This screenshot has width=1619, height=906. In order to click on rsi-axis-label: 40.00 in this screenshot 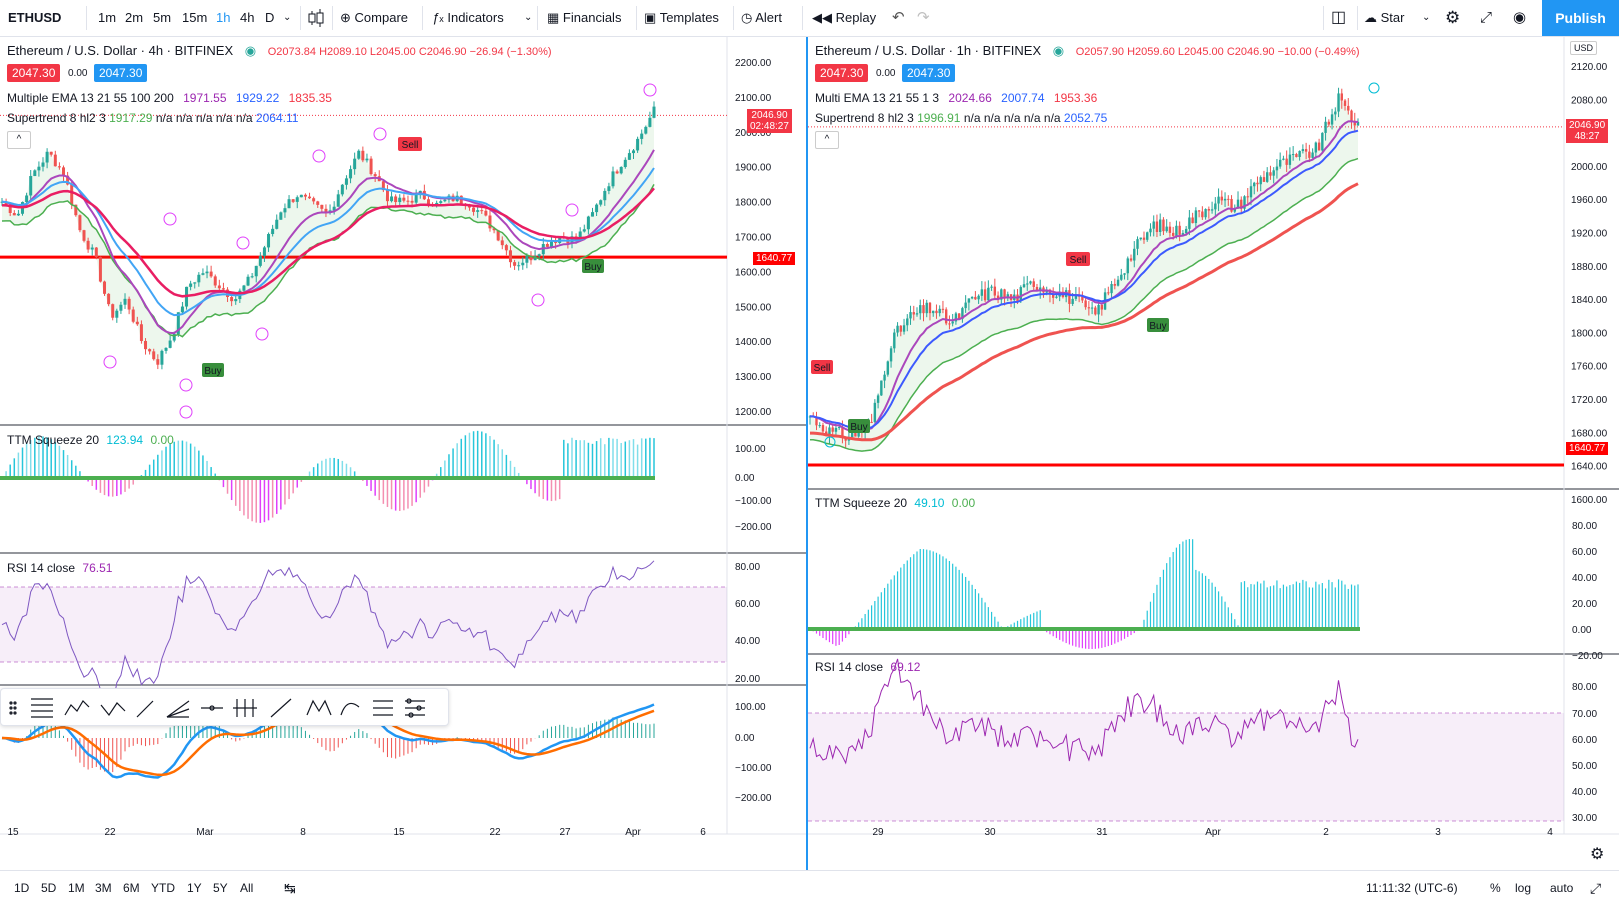, I will do `click(1584, 792)`.